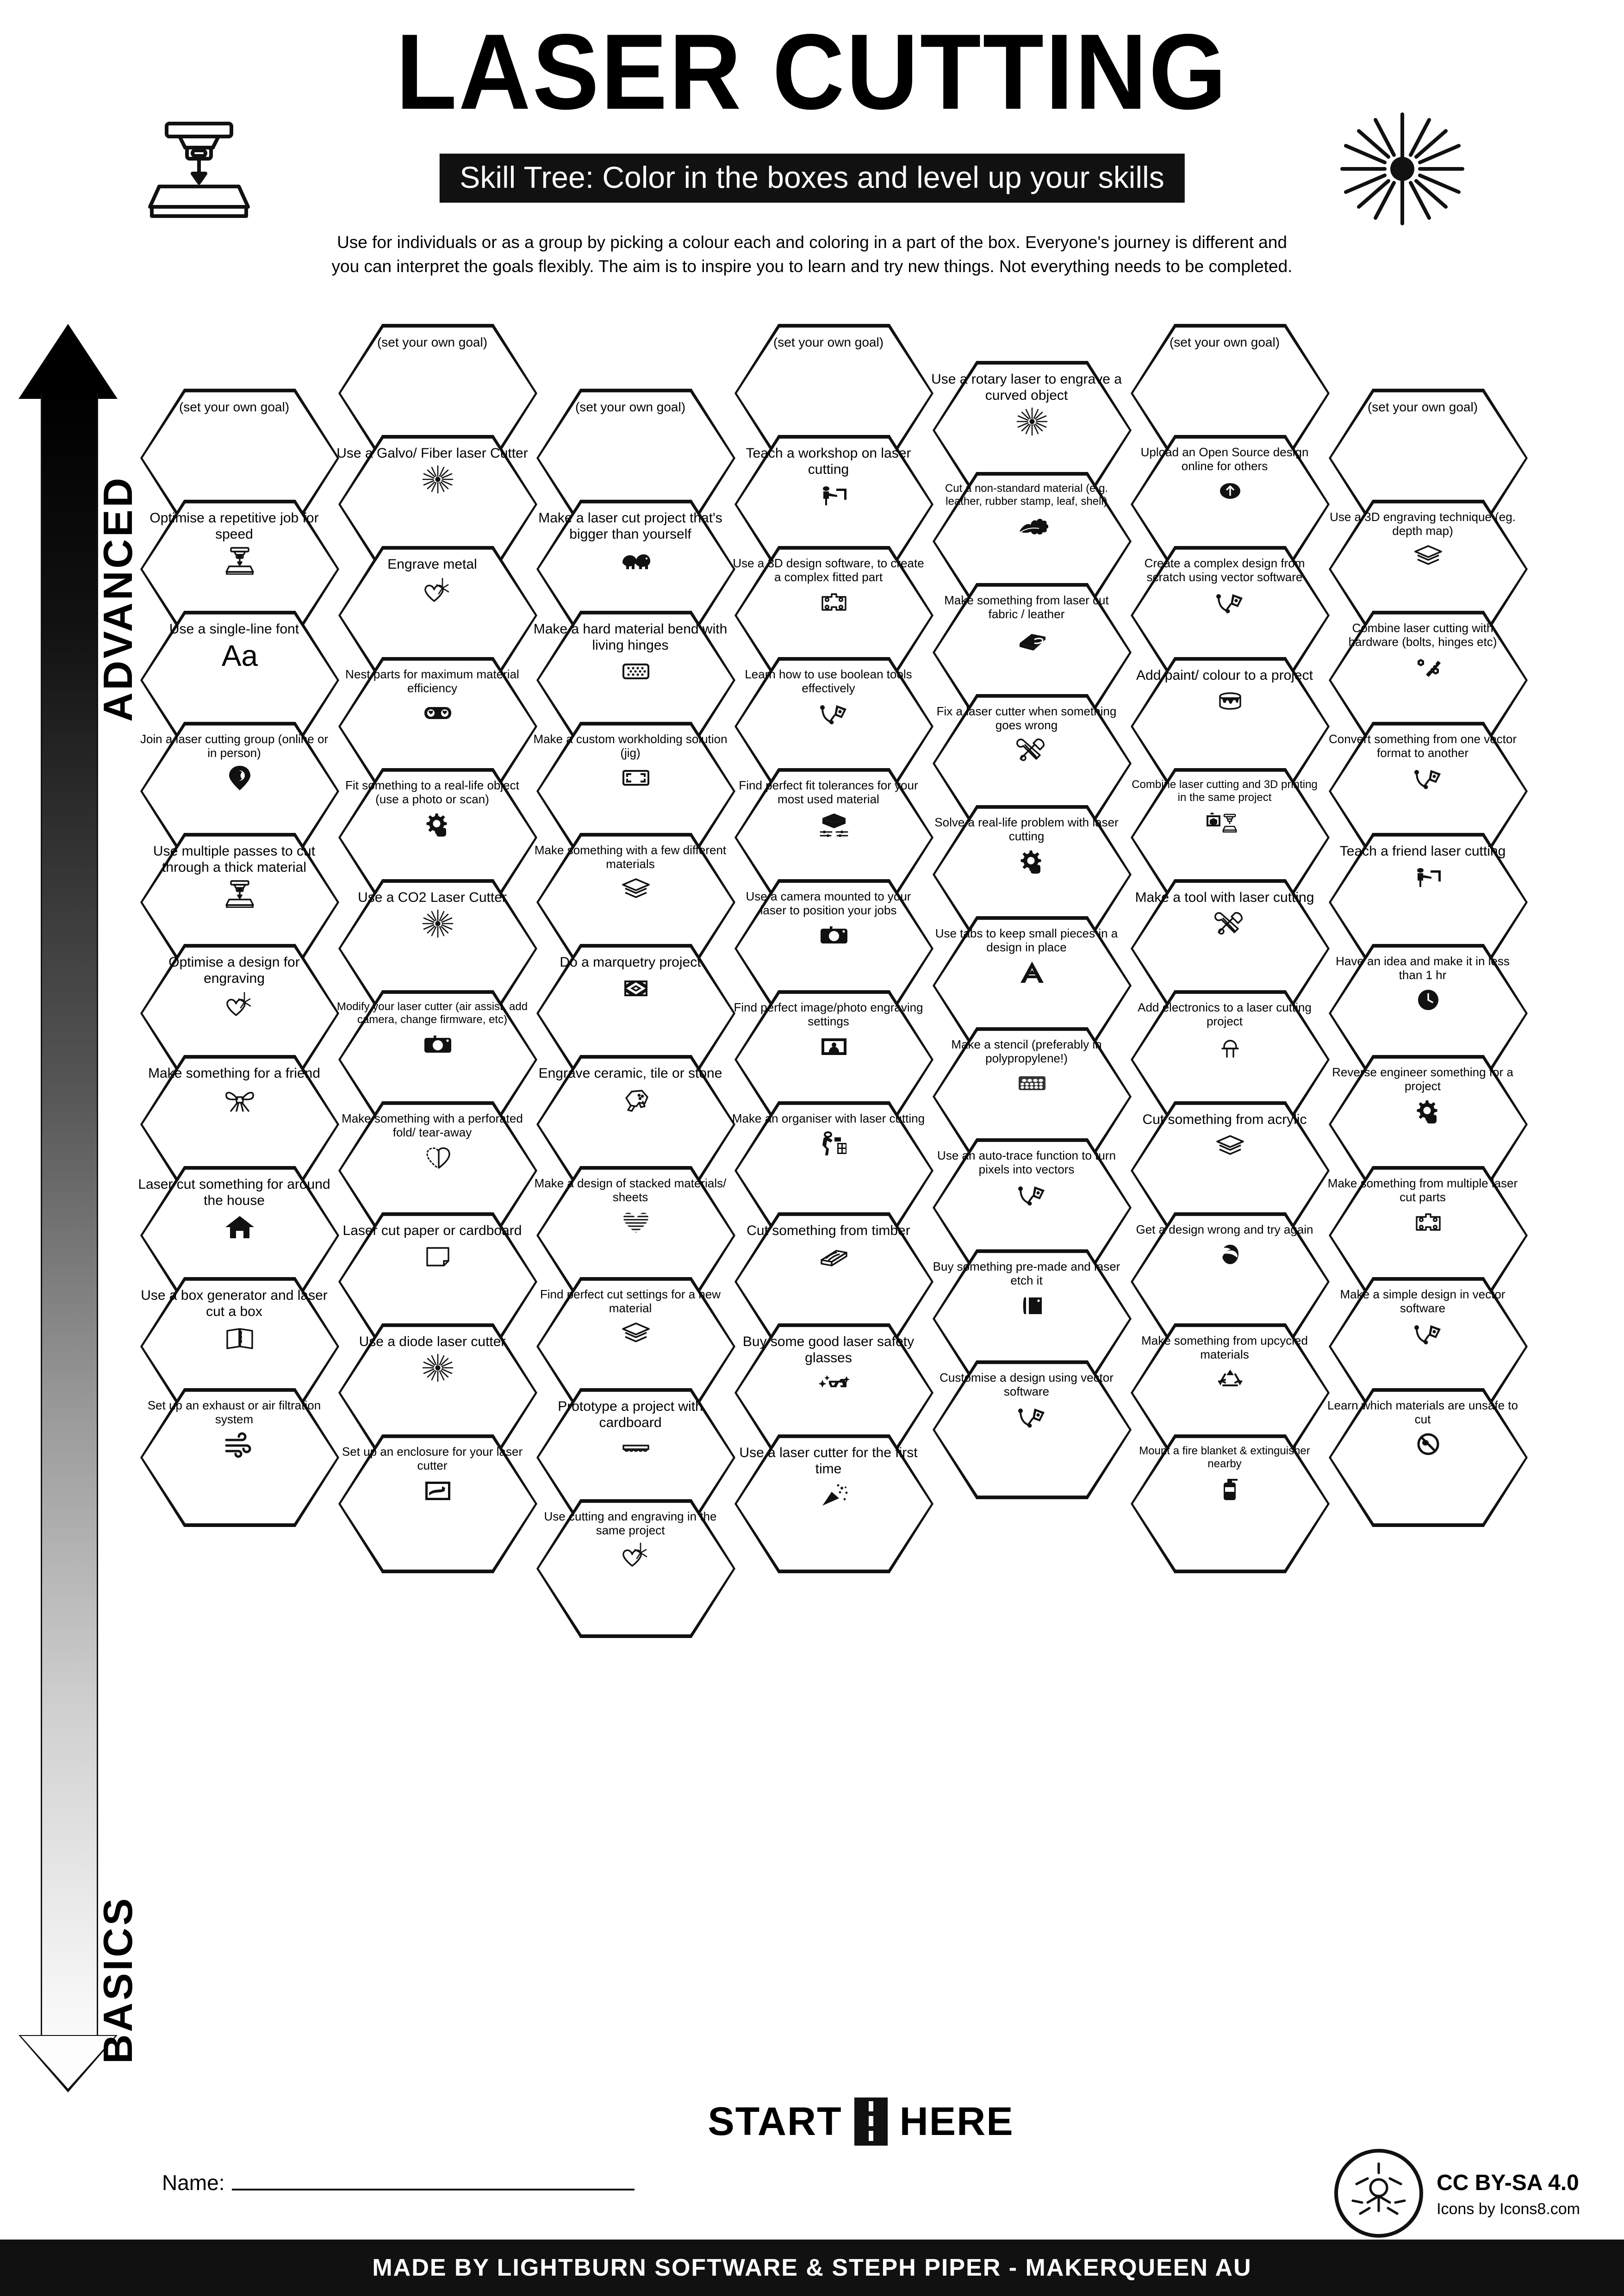 The height and width of the screenshot is (2296, 1624). I want to click on skill-hex-c3-r1: (set your own goal), so click(635, 458).